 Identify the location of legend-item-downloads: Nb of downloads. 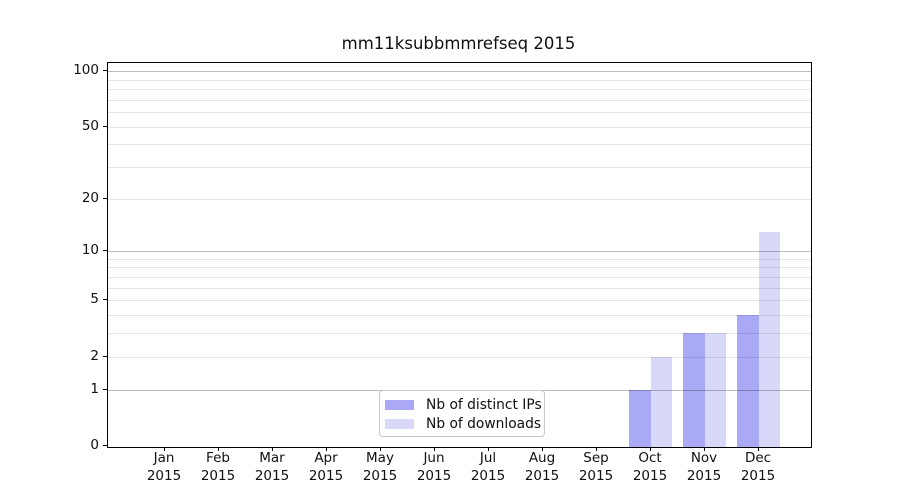
(463, 424).